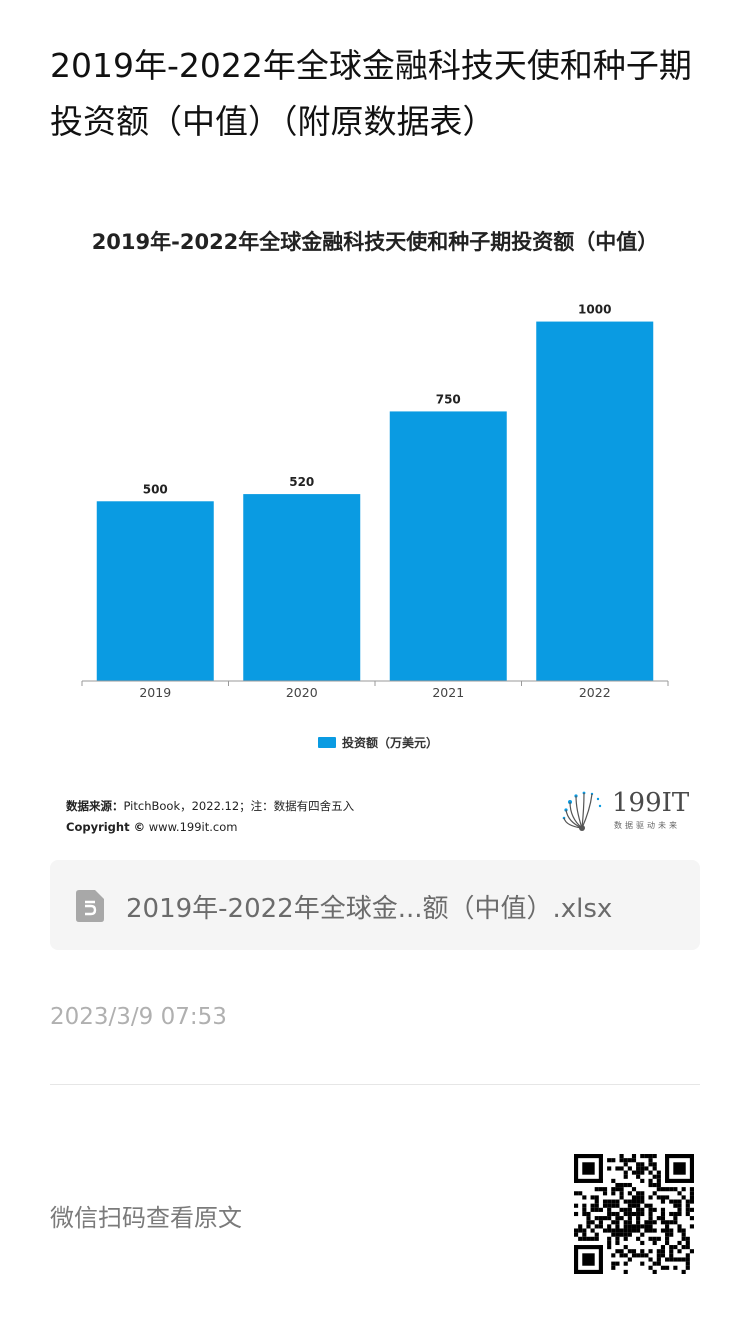 The height and width of the screenshot is (1342, 750). Describe the element at coordinates (651, 803) in the screenshot. I see `brand-name: 199IT` at that location.